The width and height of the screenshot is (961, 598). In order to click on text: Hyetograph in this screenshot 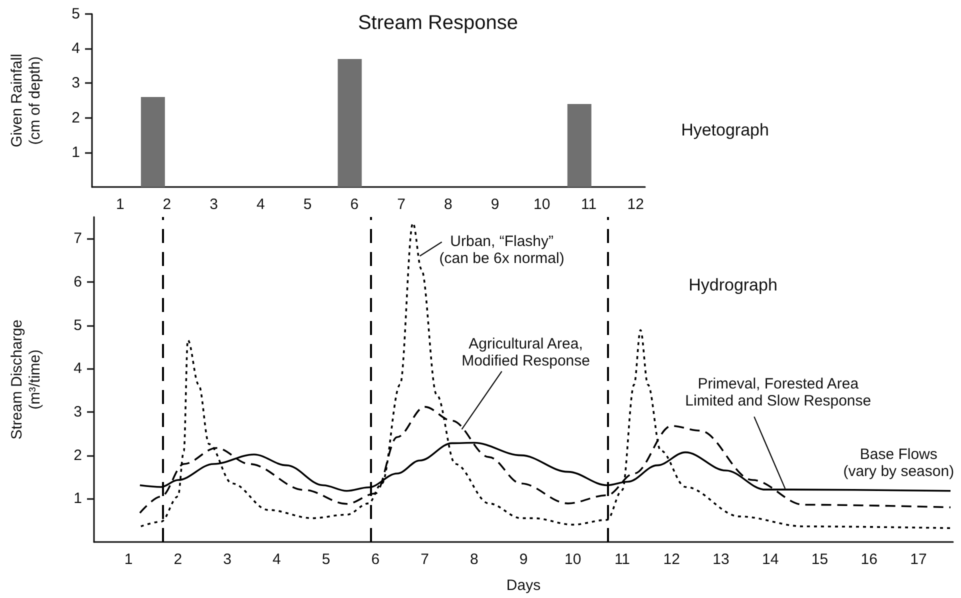, I will do `click(725, 130)`.